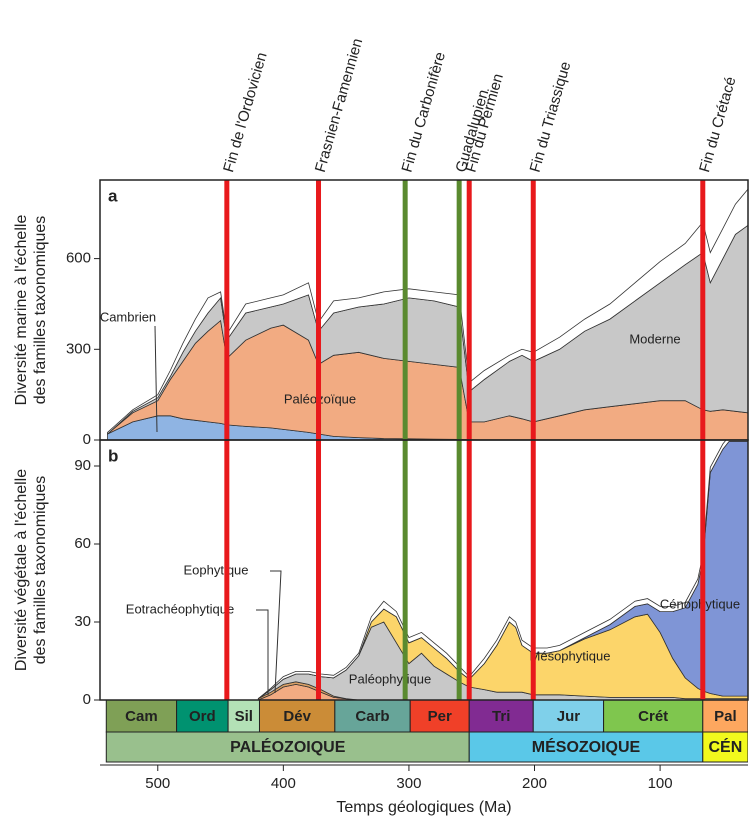 This screenshot has width=754, height=831. I want to click on period-label: Tri, so click(501, 716).